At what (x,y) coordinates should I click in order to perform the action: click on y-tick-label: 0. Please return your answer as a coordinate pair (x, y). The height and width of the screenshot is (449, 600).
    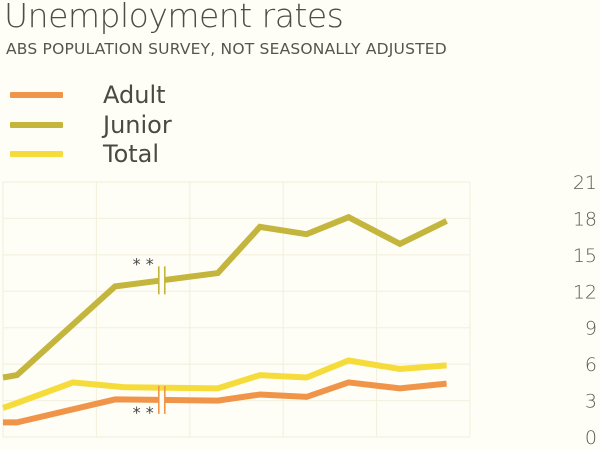
    Looking at the image, I should click on (591, 438).